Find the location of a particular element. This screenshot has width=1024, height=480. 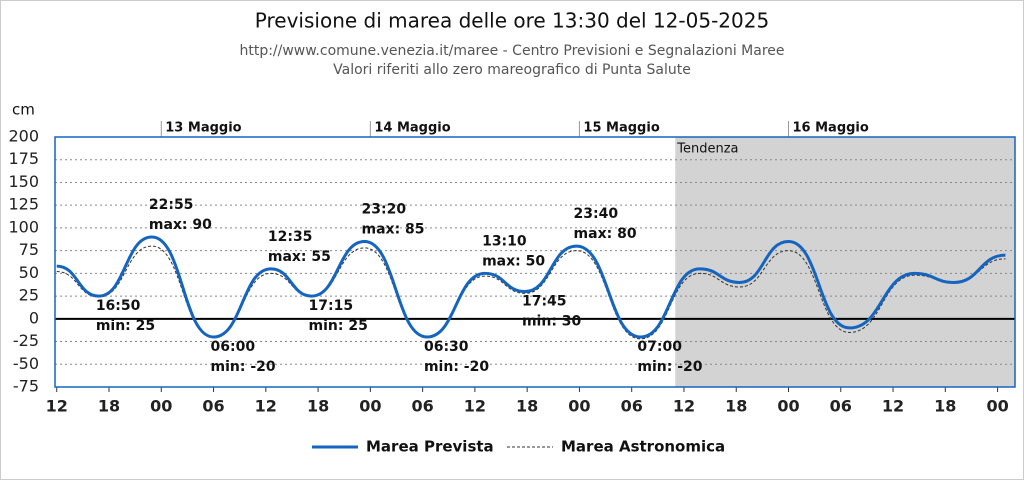

annotation-time: 07:00 is located at coordinates (659, 347).